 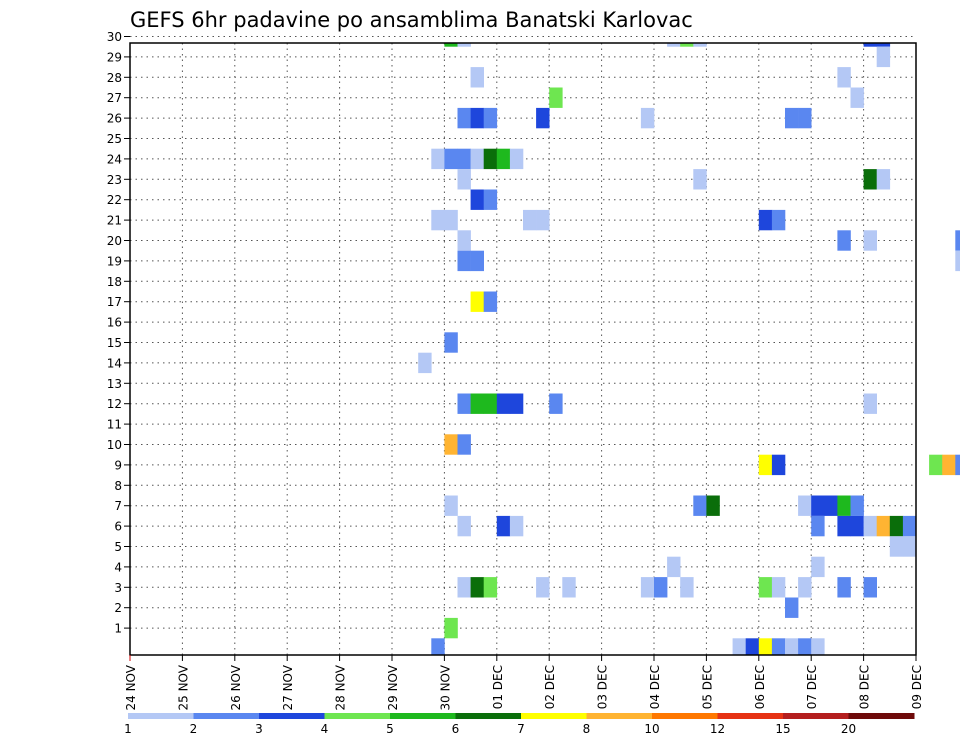 What do you see at coordinates (521, 729) in the screenshot?
I see `legend-label: 7` at bounding box center [521, 729].